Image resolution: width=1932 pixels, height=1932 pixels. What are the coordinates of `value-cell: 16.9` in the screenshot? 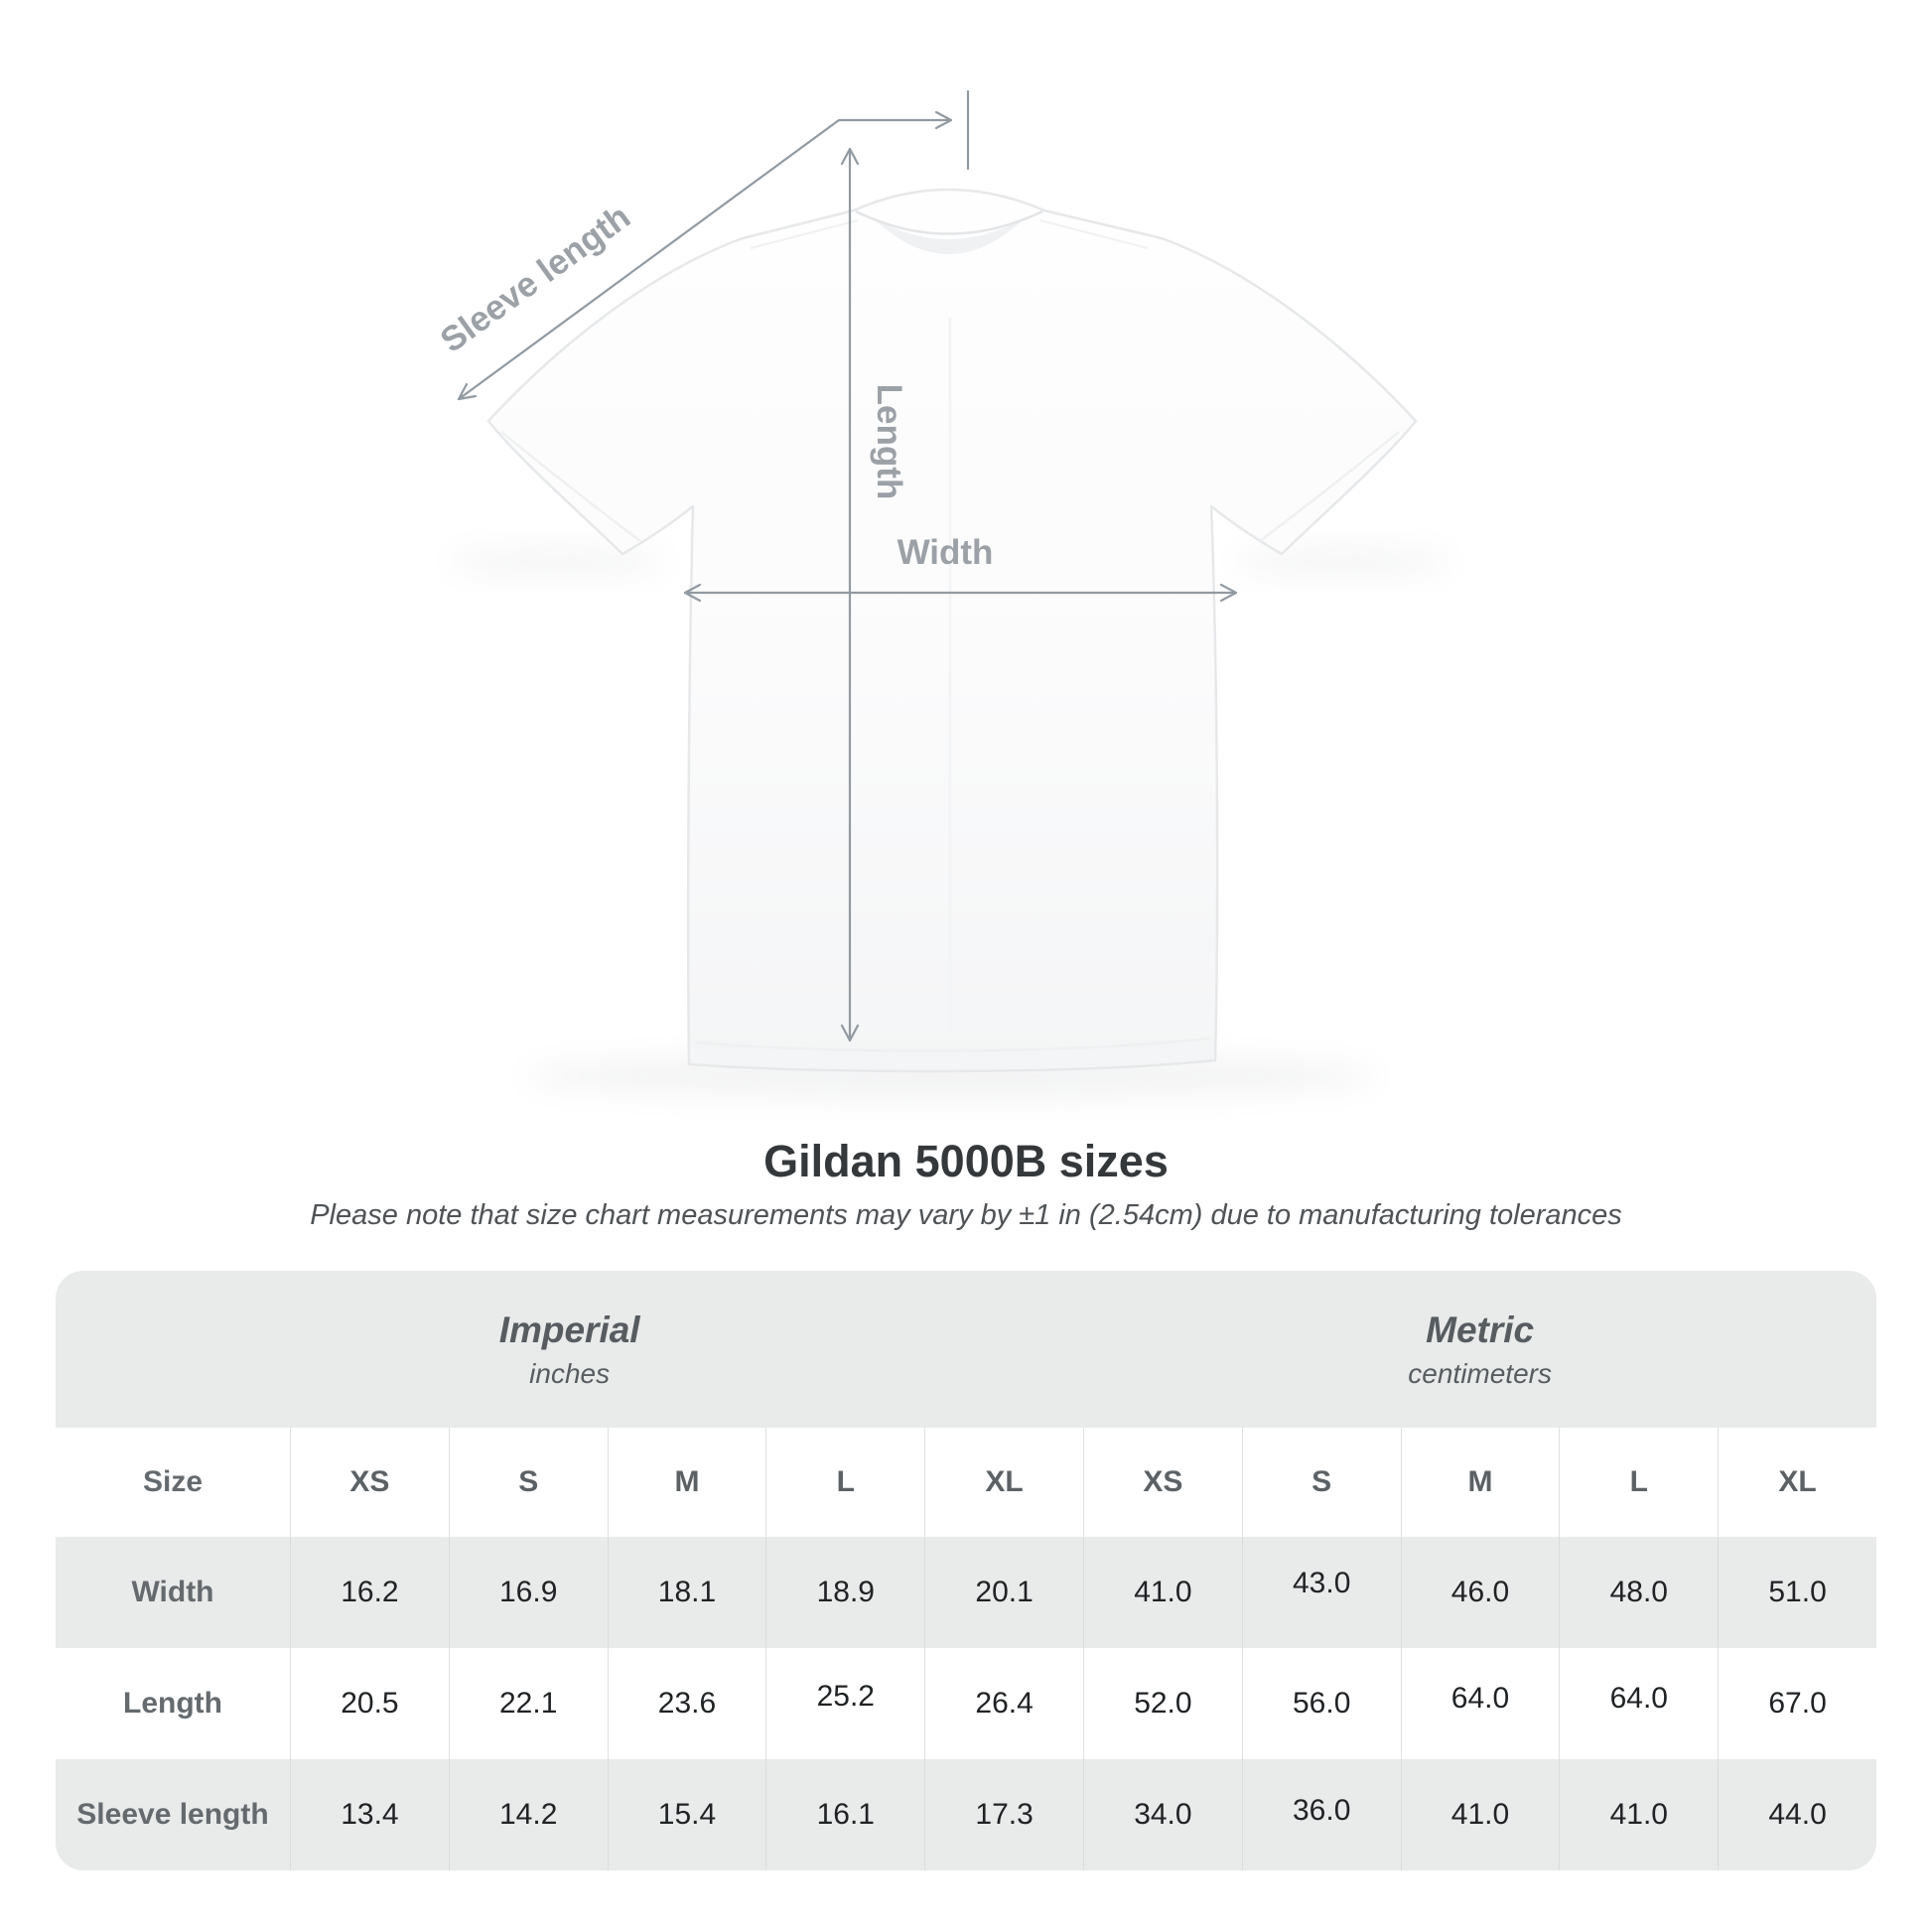 It's located at (528, 1592).